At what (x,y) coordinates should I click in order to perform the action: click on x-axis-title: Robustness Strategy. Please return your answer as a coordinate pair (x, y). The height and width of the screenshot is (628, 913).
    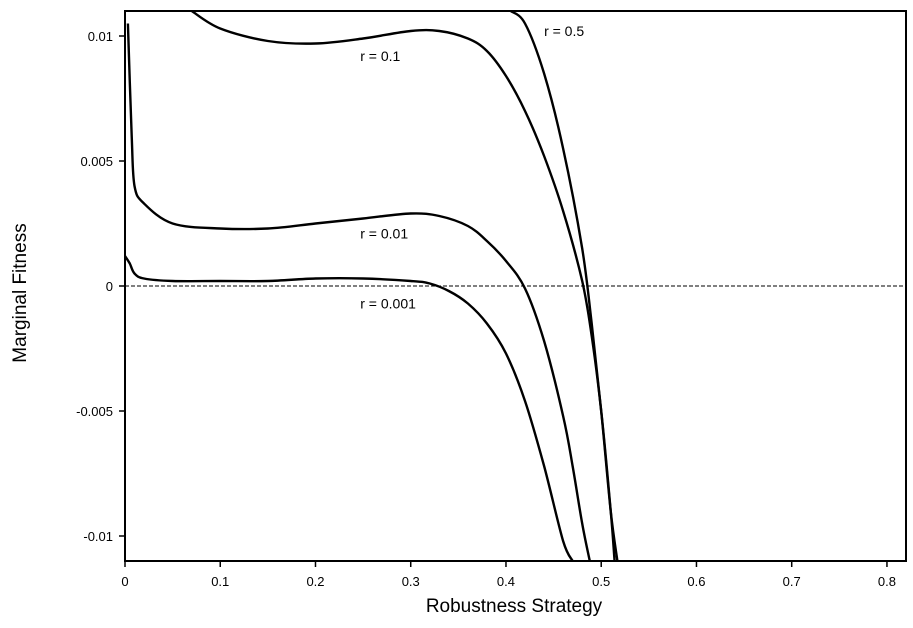
    Looking at the image, I should click on (514, 606).